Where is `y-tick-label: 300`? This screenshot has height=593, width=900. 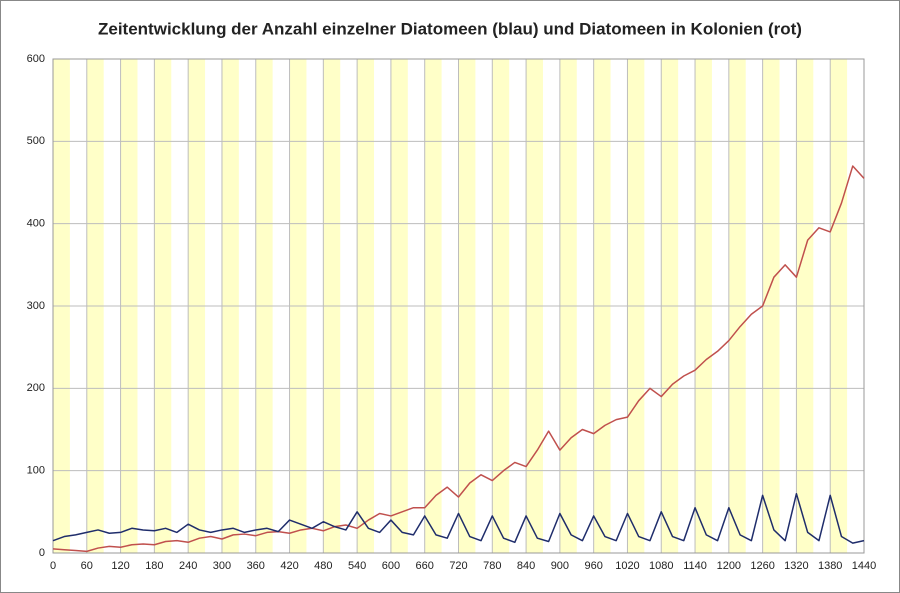 y-tick-label: 300 is located at coordinates (36, 306).